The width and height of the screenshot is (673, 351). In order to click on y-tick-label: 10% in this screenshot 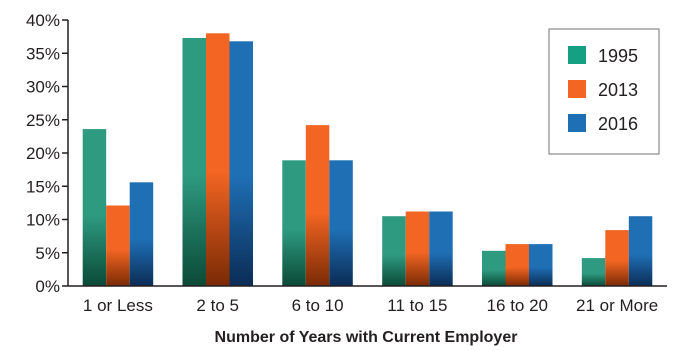, I will do `click(43, 220)`.